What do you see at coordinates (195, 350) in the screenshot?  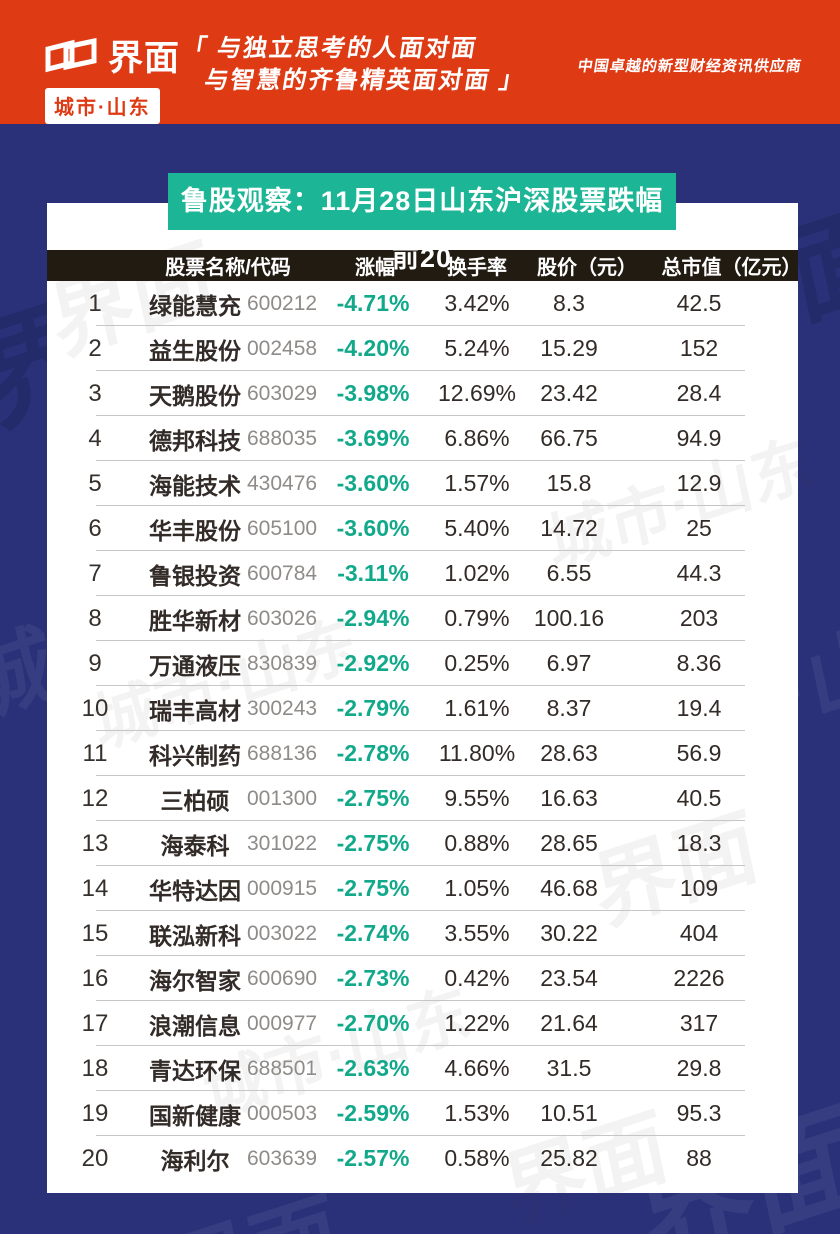 I see `stock-name: 益生股份` at bounding box center [195, 350].